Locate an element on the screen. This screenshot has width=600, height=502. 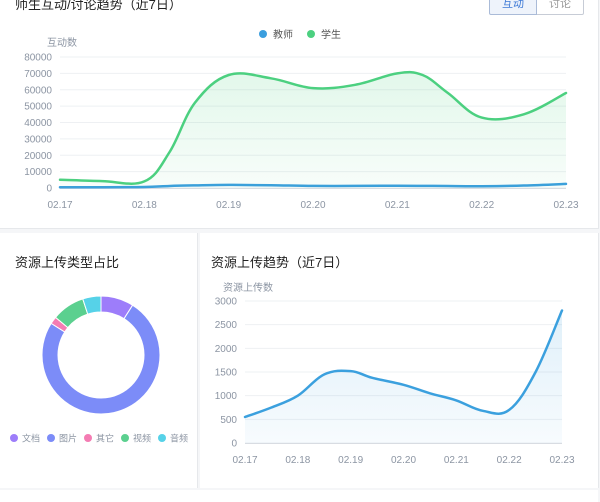
bottom-panel-edge is located at coordinates (299, 496).